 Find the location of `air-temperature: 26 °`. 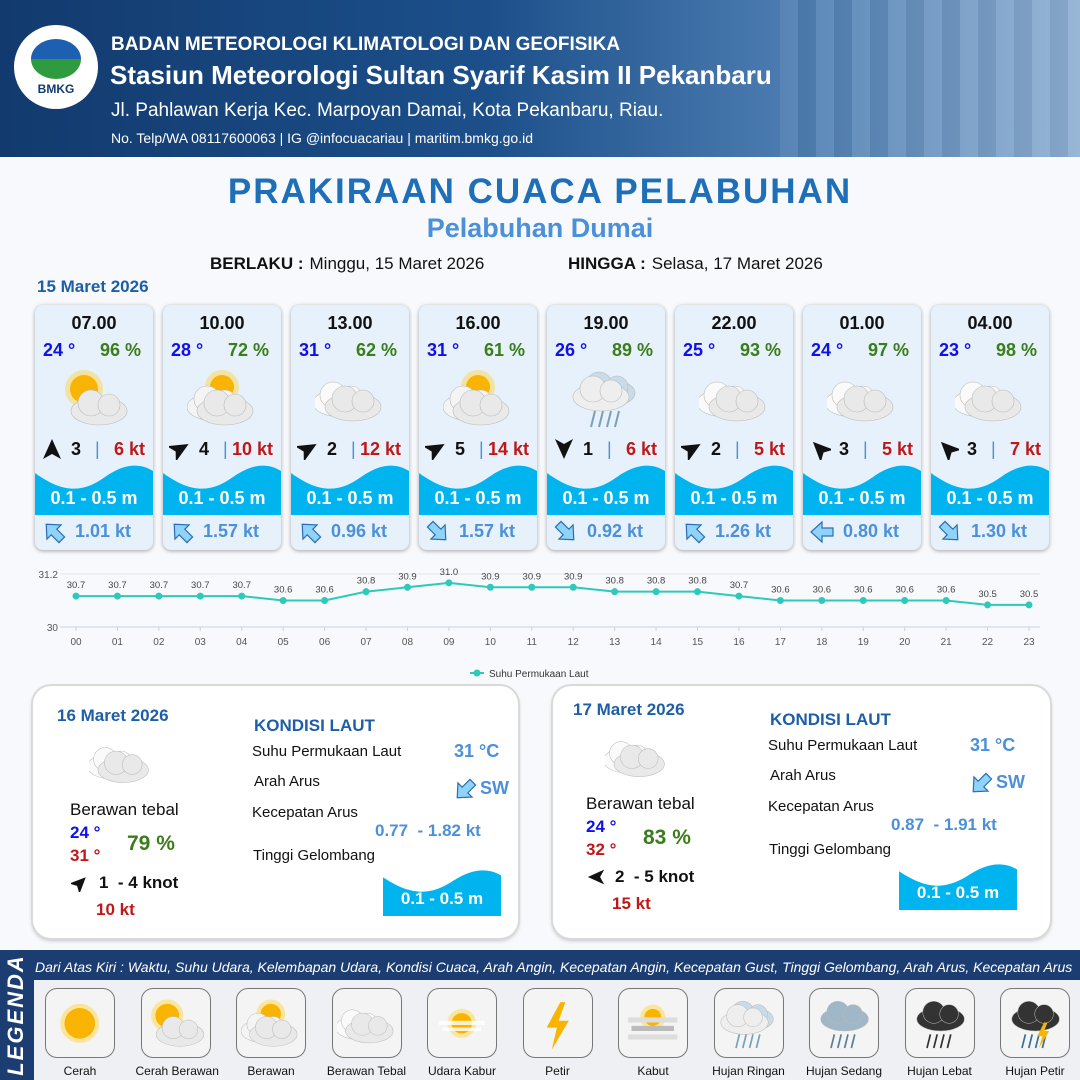

air-temperature: 26 ° is located at coordinates (571, 350).